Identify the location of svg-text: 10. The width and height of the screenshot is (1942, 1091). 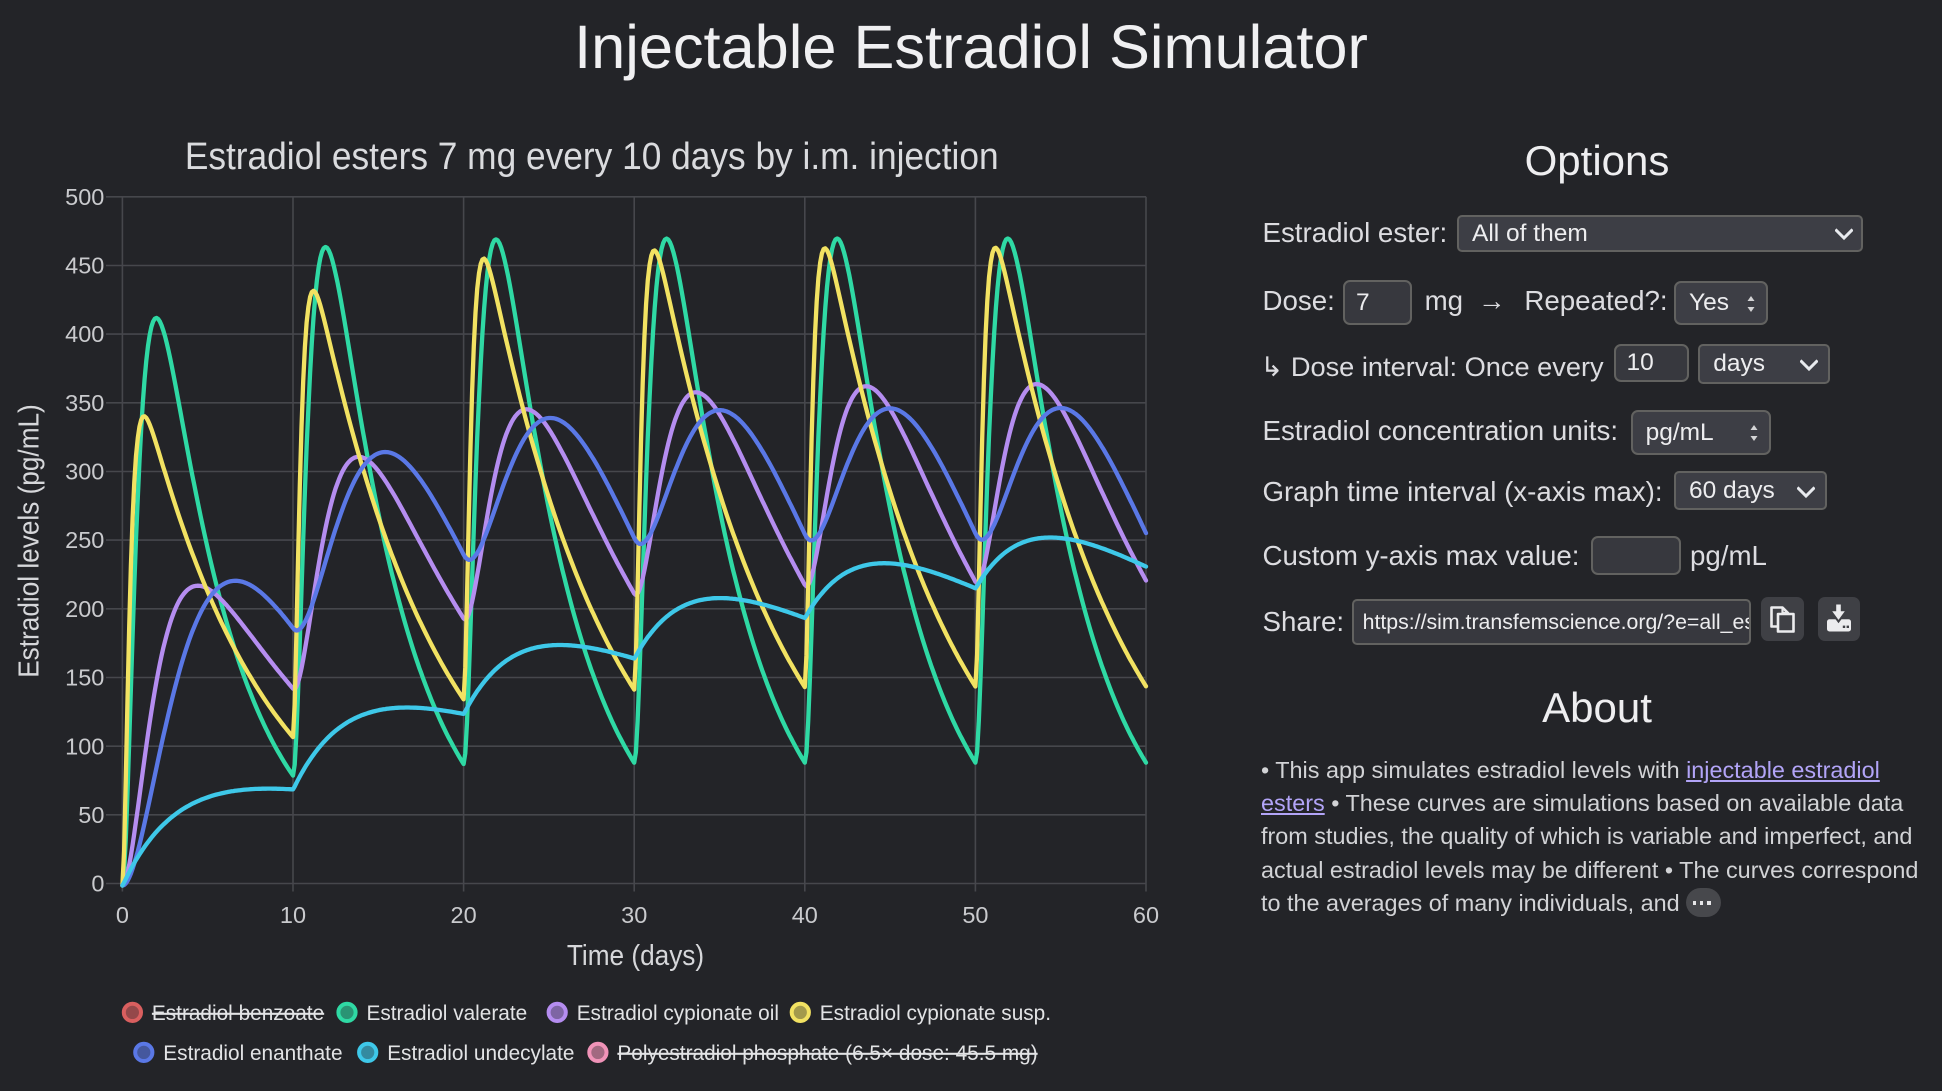
(293, 915).